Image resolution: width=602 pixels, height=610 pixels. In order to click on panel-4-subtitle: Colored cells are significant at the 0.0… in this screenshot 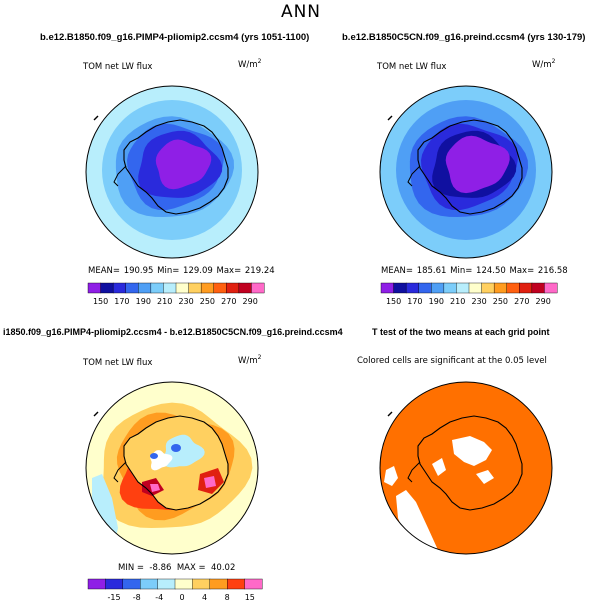, I will do `click(452, 361)`.